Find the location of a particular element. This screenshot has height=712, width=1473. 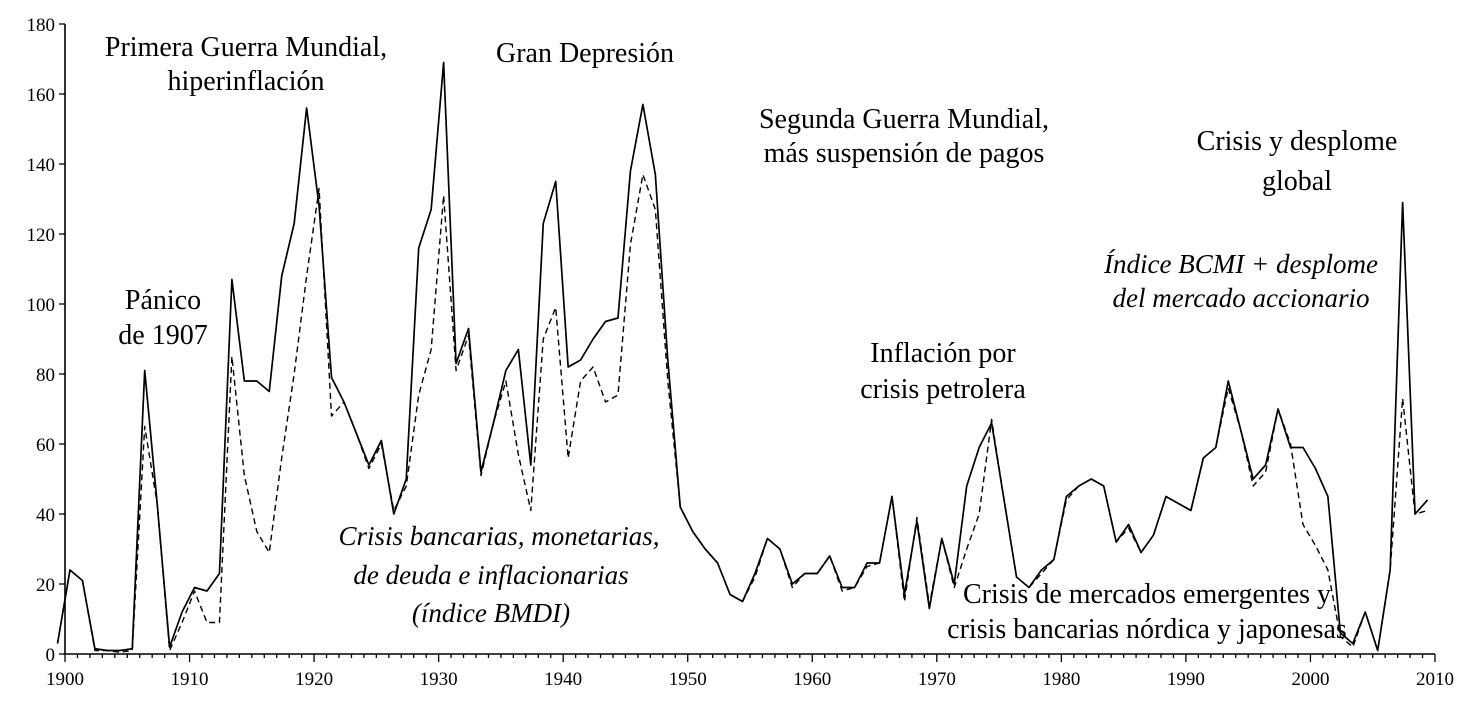

y-tick-label: 20 is located at coordinates (45, 585).